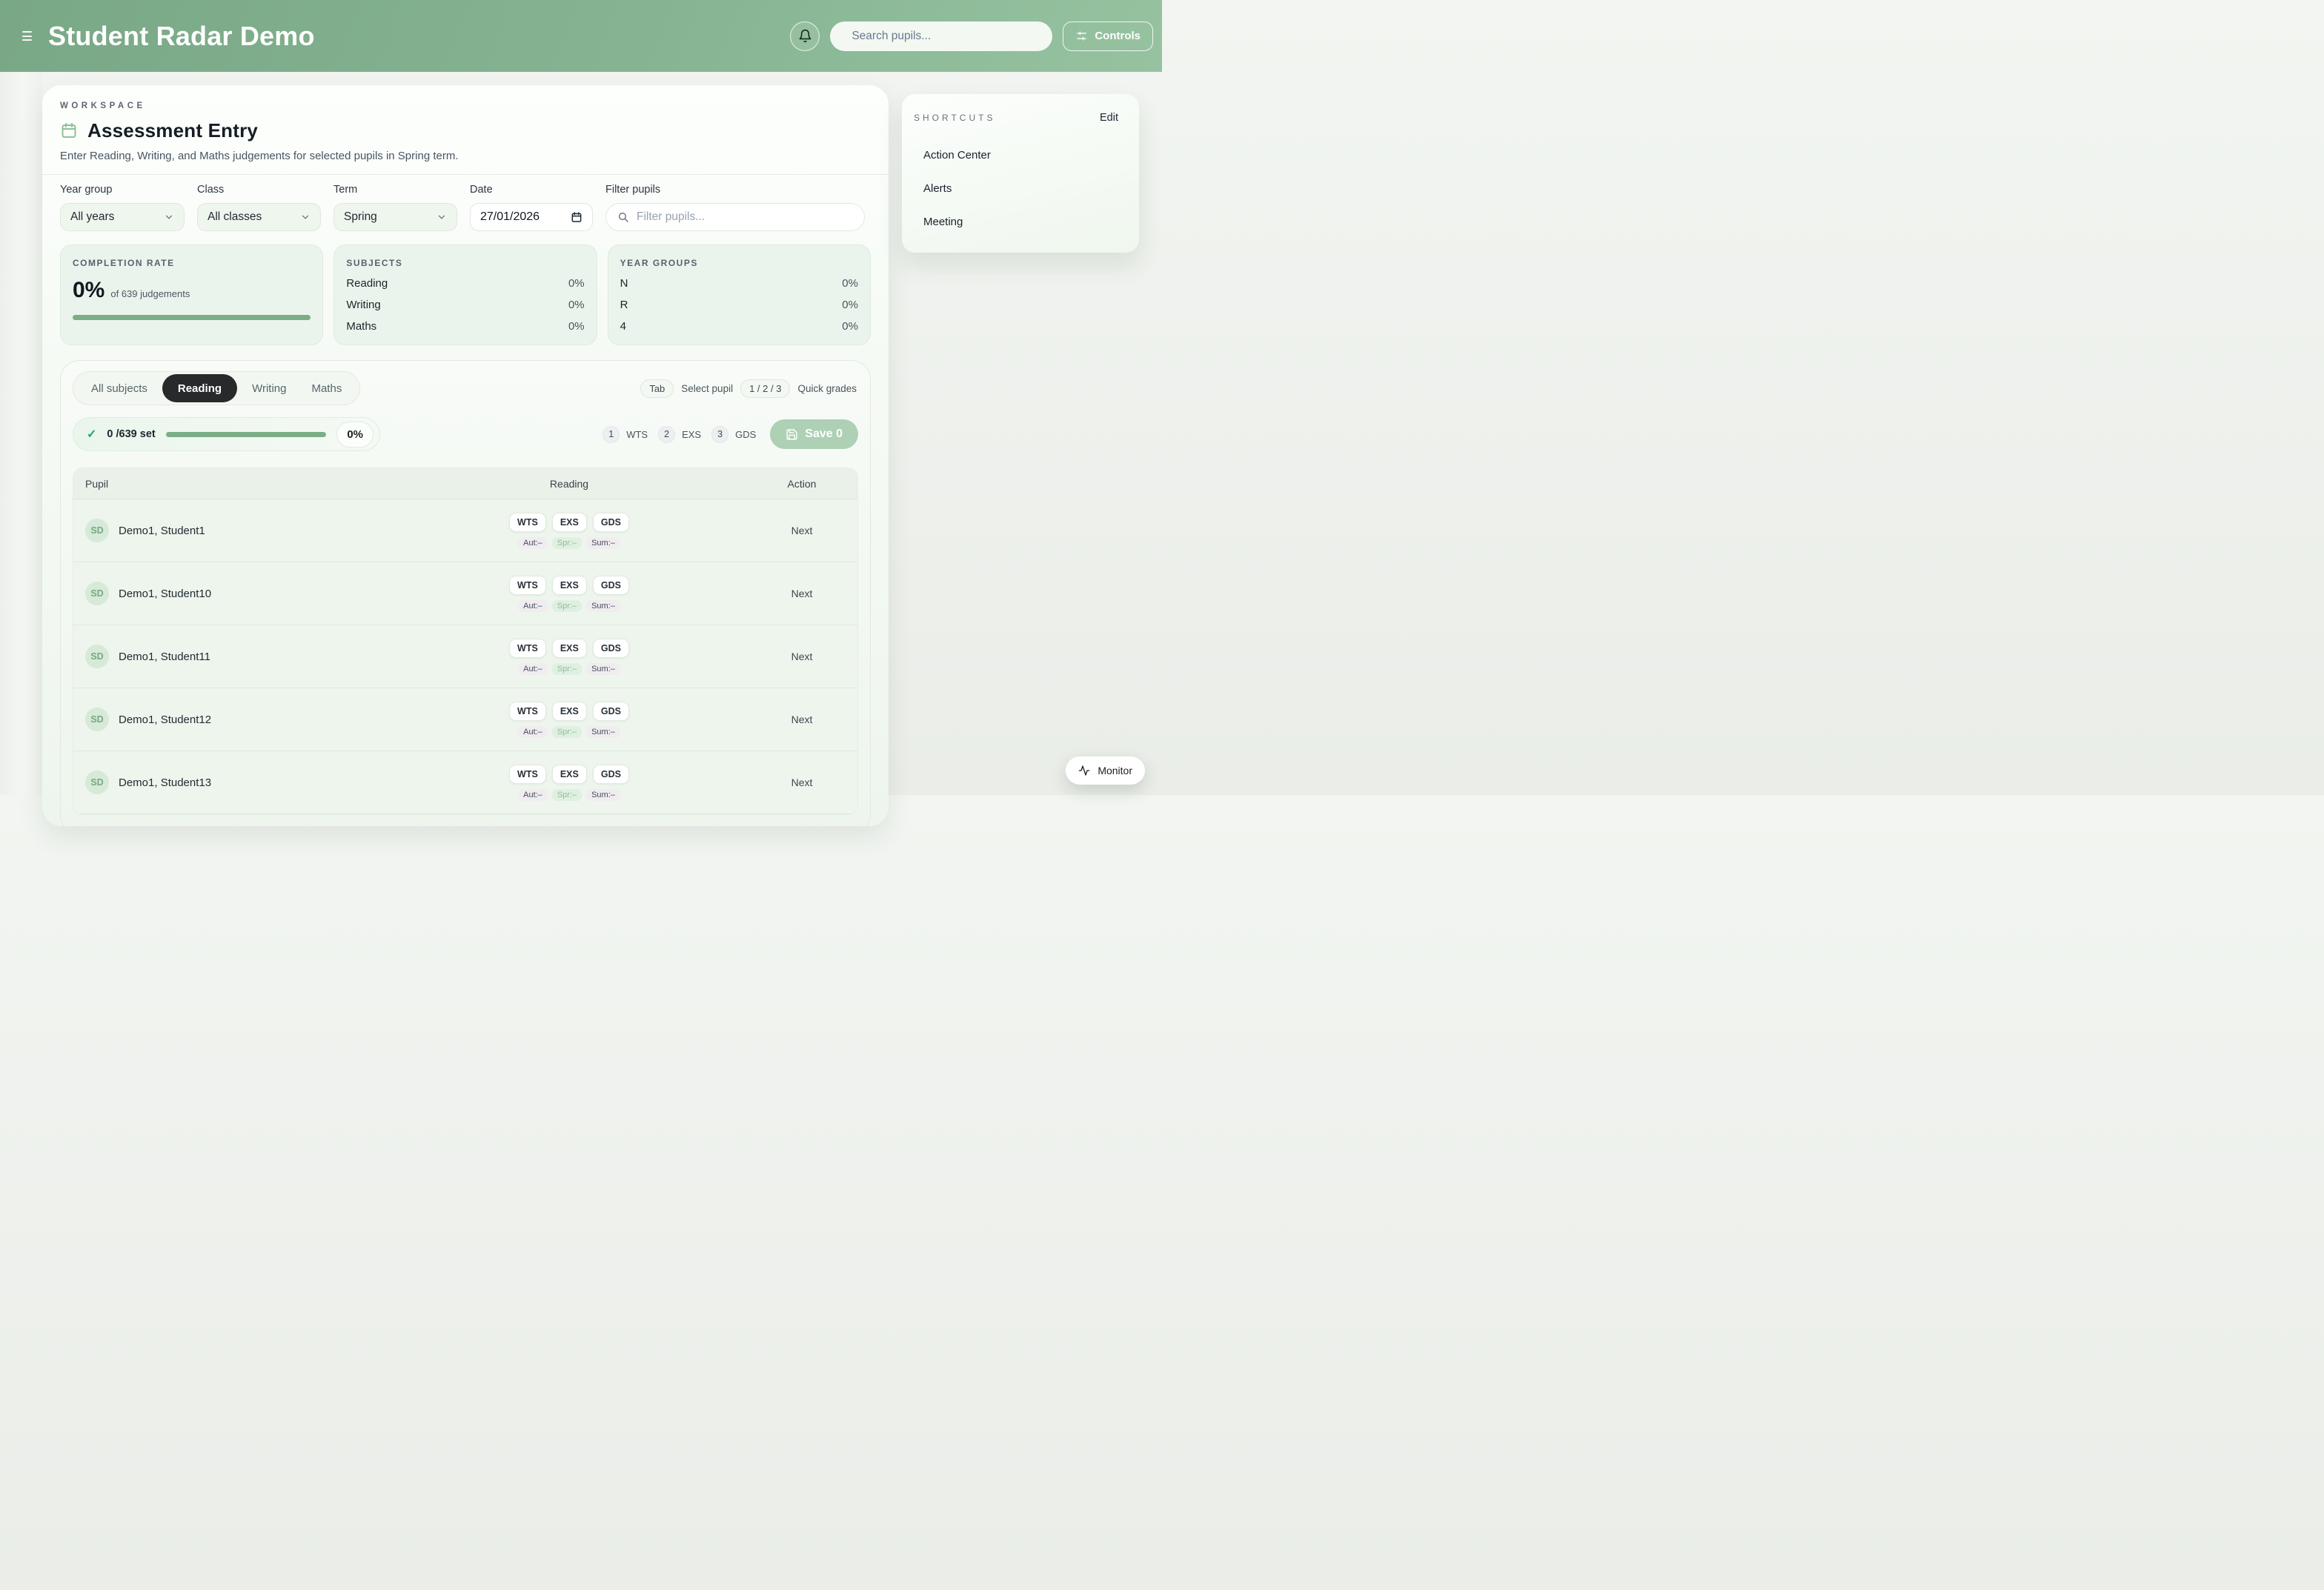  I want to click on subjects-card: SUBJECTS Reading 0% Writing 0% Maths 0%, so click(465, 295).